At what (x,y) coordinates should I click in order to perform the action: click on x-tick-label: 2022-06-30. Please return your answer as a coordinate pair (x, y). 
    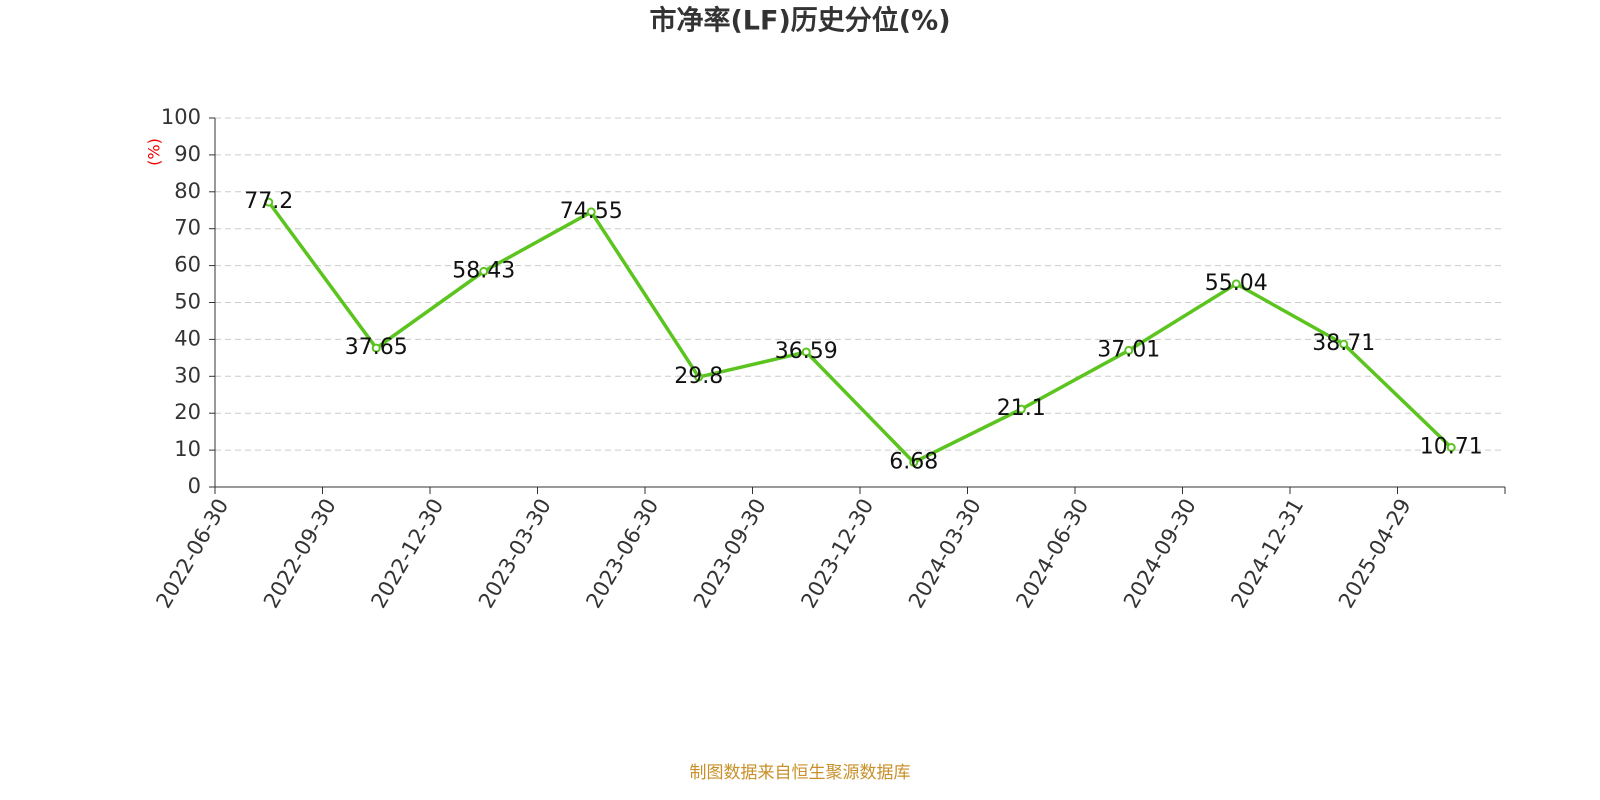
    Looking at the image, I should click on (192, 554).